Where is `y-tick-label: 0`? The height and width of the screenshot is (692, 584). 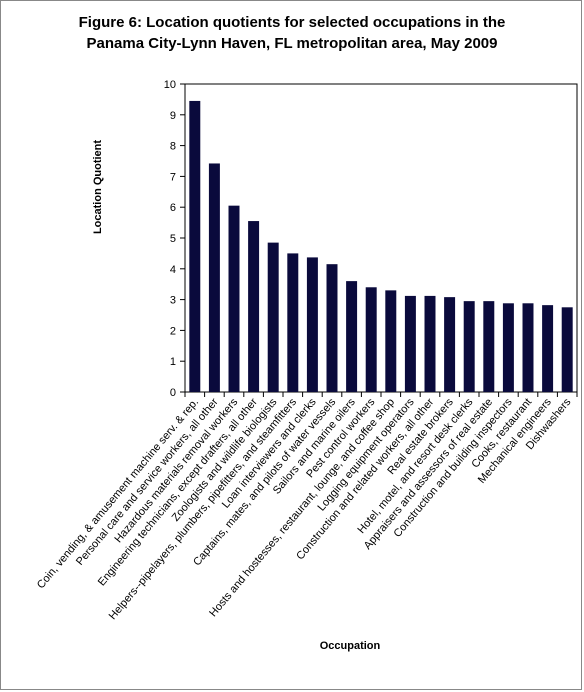
y-tick-label: 0 is located at coordinates (173, 393).